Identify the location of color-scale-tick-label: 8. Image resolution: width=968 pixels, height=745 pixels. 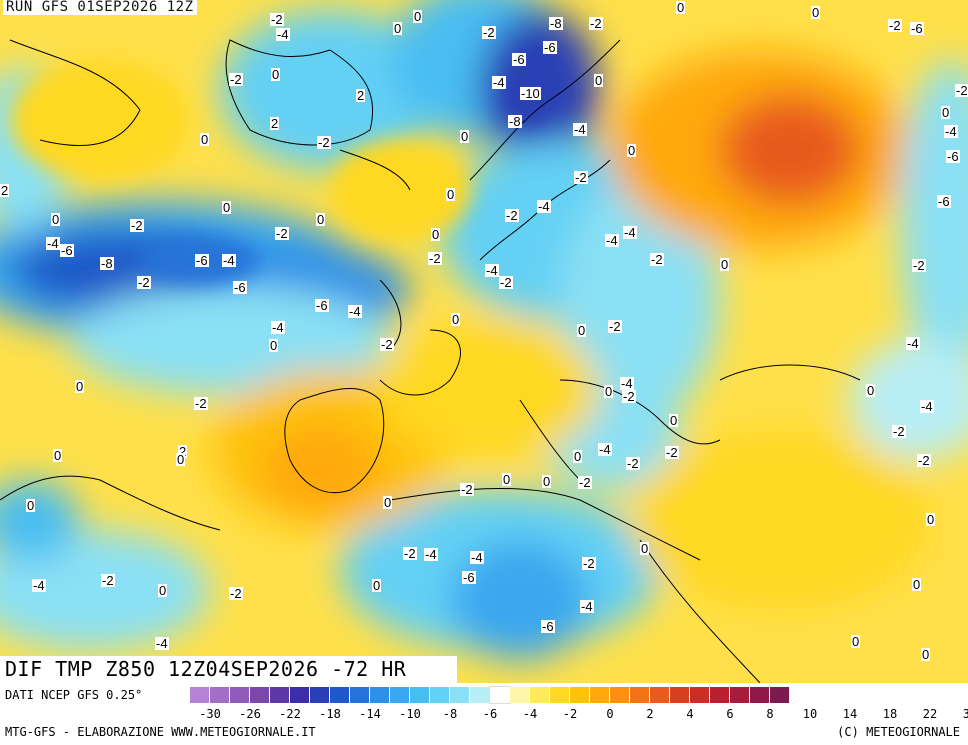
(770, 714).